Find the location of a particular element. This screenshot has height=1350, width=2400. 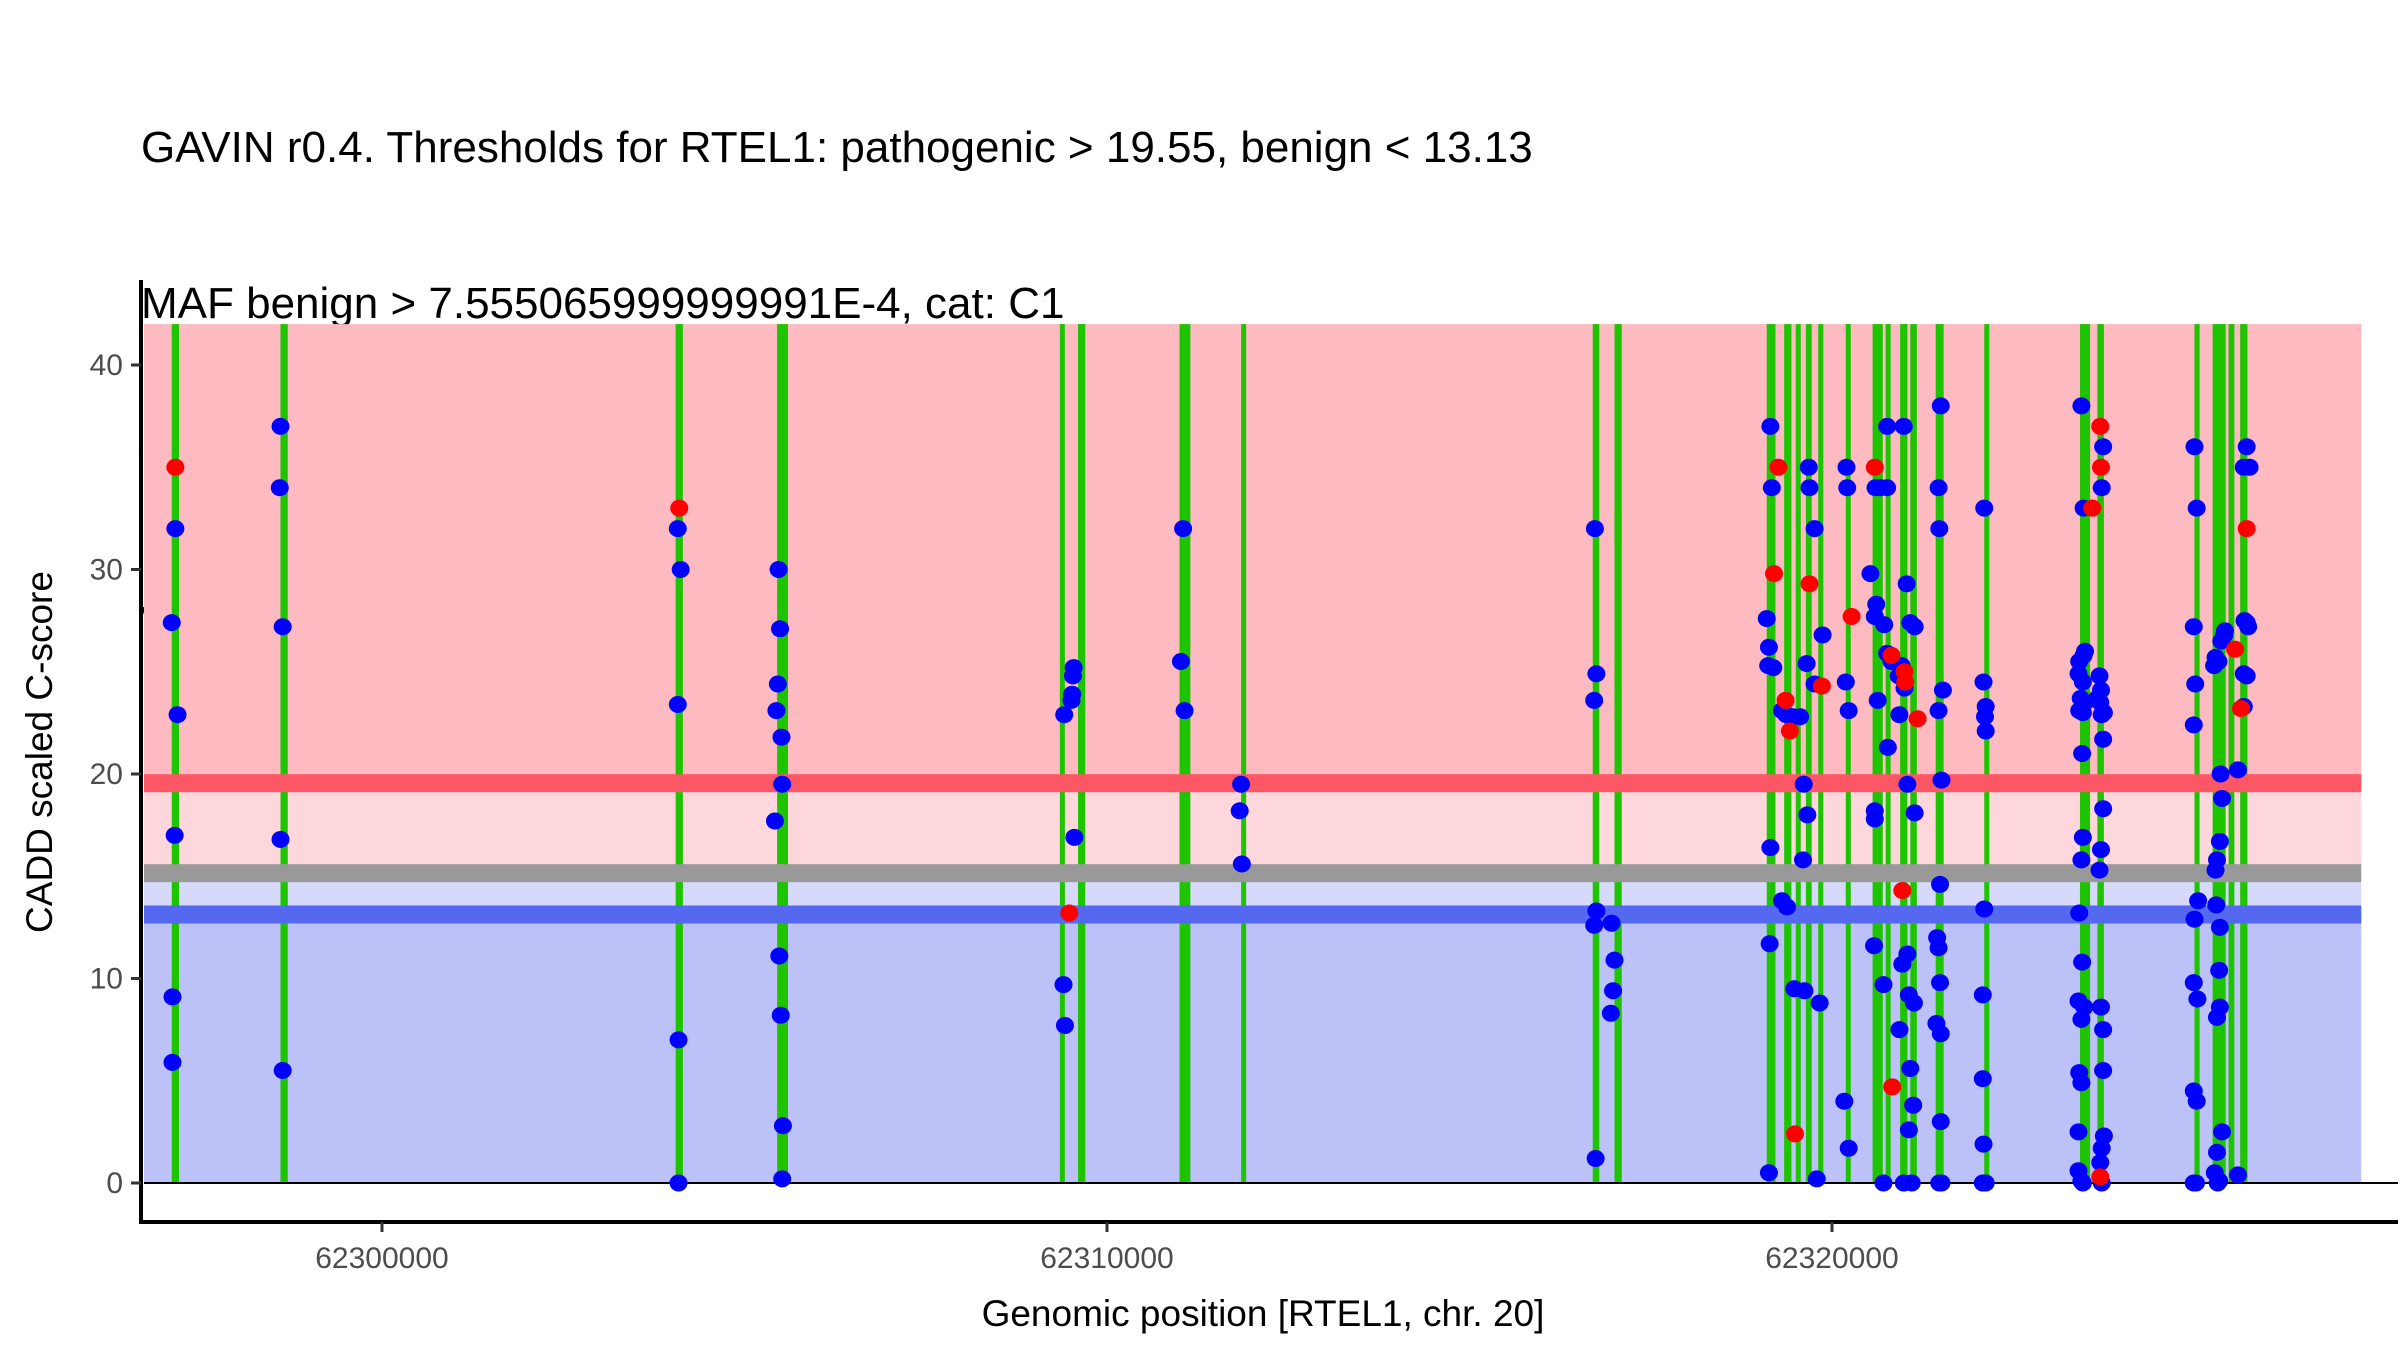

y-tick-label: 0 is located at coordinates (114, 1183).